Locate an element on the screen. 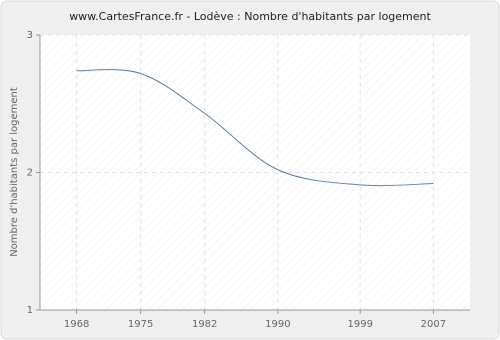 The height and width of the screenshot is (340, 500). x-tick-label: 1982 is located at coordinates (204, 324).